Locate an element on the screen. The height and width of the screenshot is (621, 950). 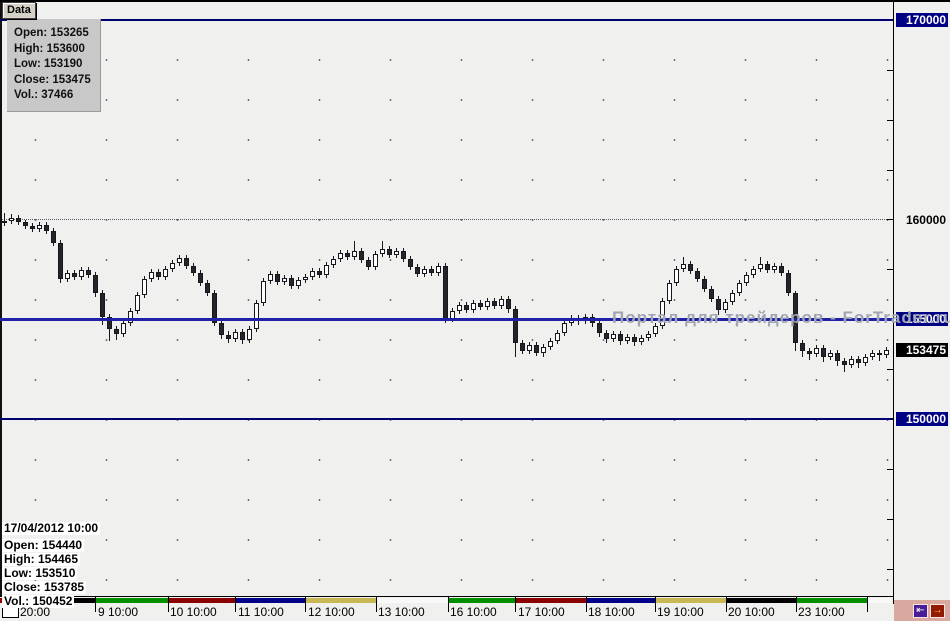
time-axis-label: 12 10:00 is located at coordinates (331, 612).